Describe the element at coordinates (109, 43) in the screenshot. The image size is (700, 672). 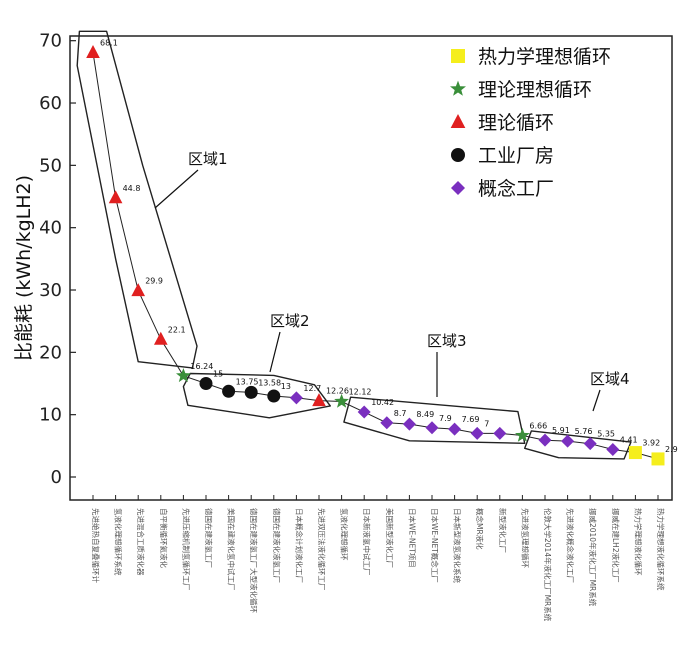
I see `data-label: 68.1` at that location.